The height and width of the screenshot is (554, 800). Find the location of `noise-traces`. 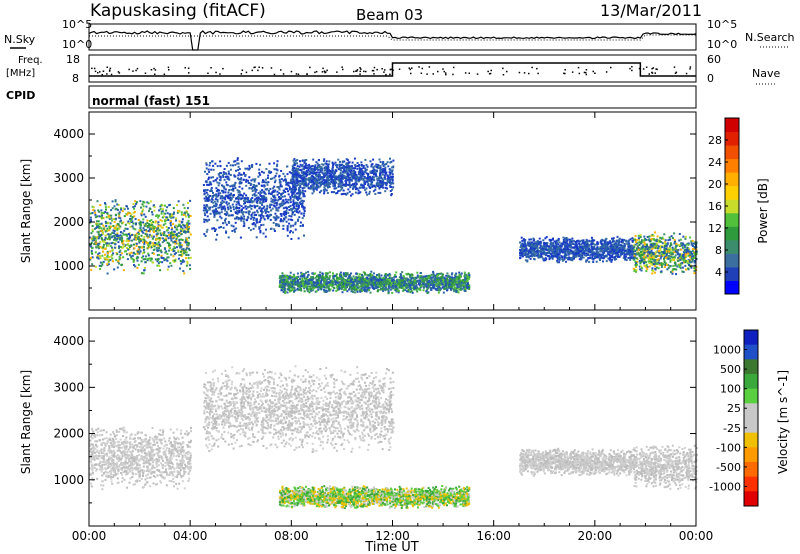

noise-traces is located at coordinates (392, 40).